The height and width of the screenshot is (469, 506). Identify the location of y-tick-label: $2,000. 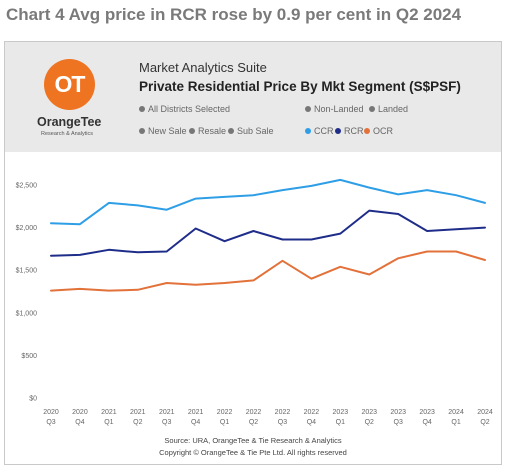
(27, 228).